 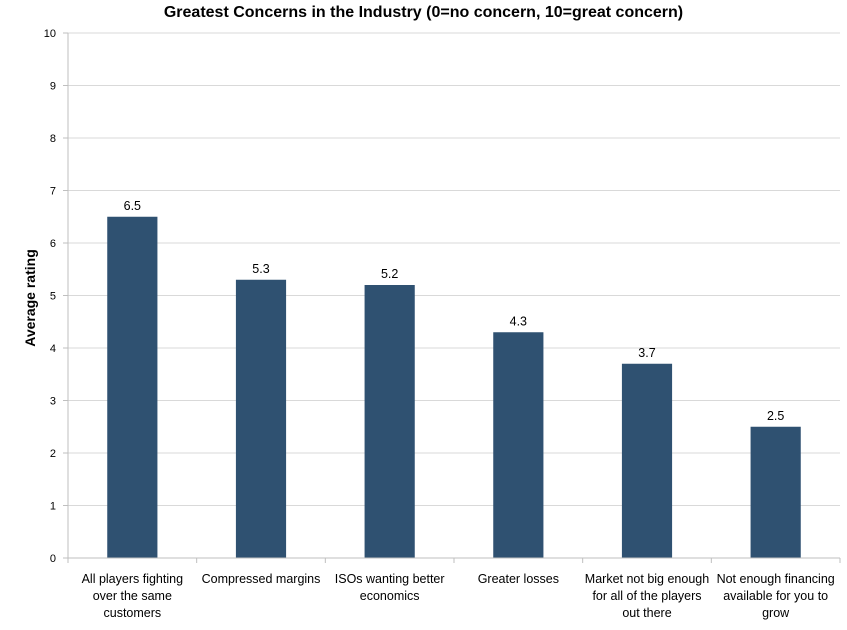 What do you see at coordinates (132, 206) in the screenshot?
I see `data-label: 6.5` at bounding box center [132, 206].